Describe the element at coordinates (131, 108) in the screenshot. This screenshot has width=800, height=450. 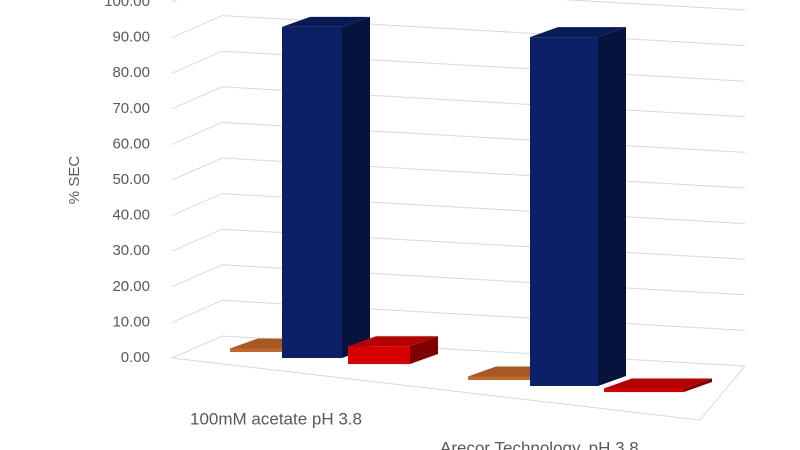
I see `y-tick-label: 70.00` at that location.